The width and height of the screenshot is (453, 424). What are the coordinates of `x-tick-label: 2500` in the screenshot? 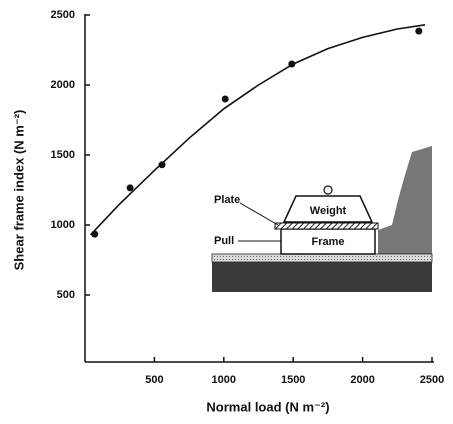 It's located at (432, 380).